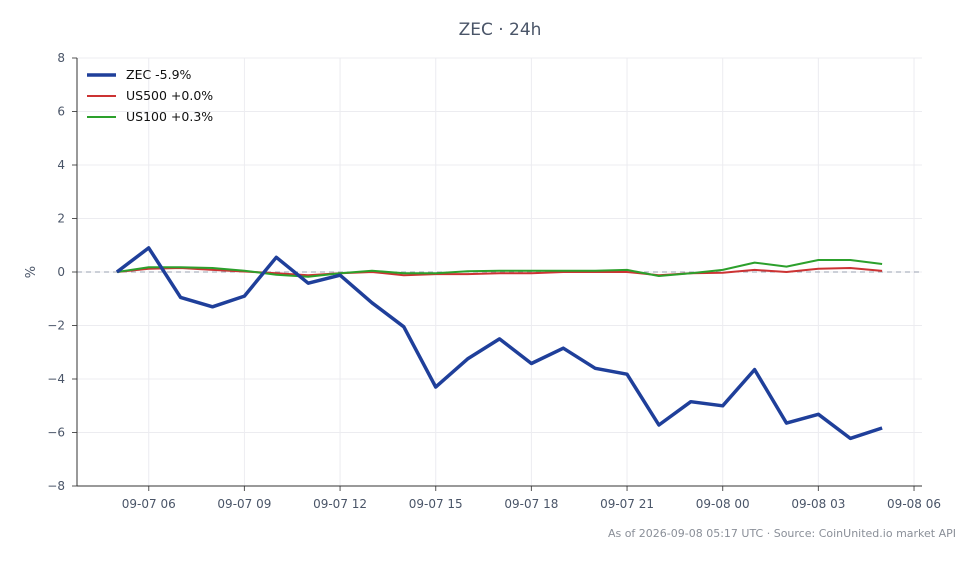 This screenshot has width=980, height=564. Describe the element at coordinates (340, 504) in the screenshot. I see `x-tick-label: 09-07 12` at that location.